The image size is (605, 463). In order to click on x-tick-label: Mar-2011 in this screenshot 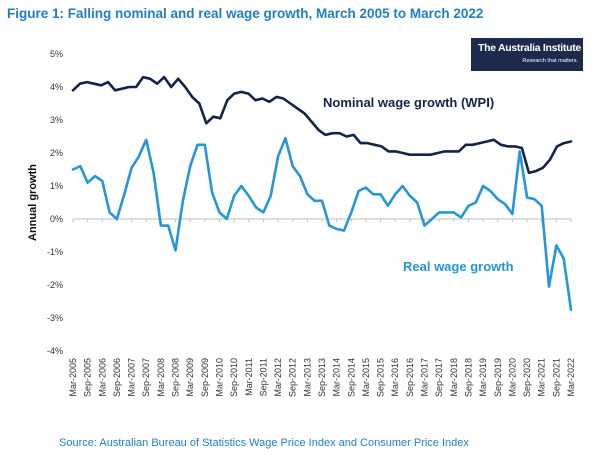, I will do `click(249, 377)`.